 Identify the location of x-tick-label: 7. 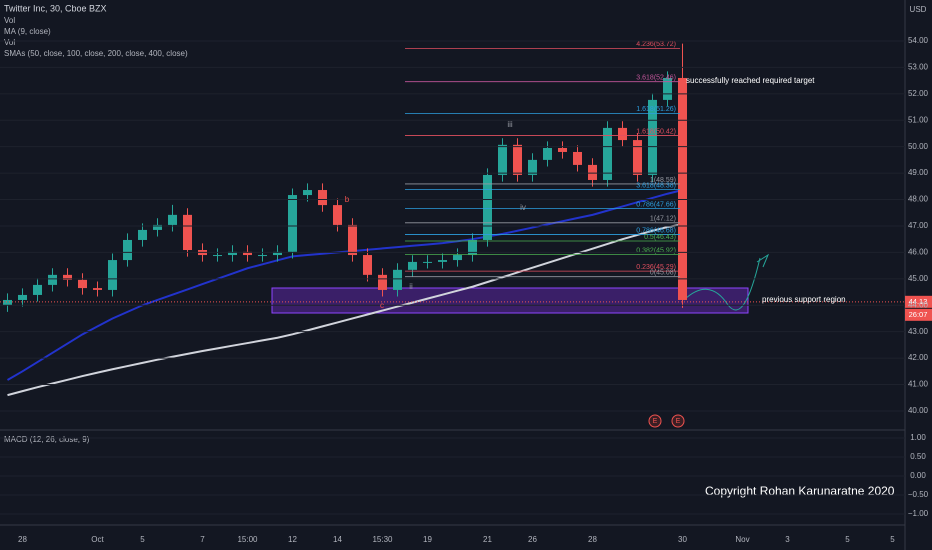
(202, 539).